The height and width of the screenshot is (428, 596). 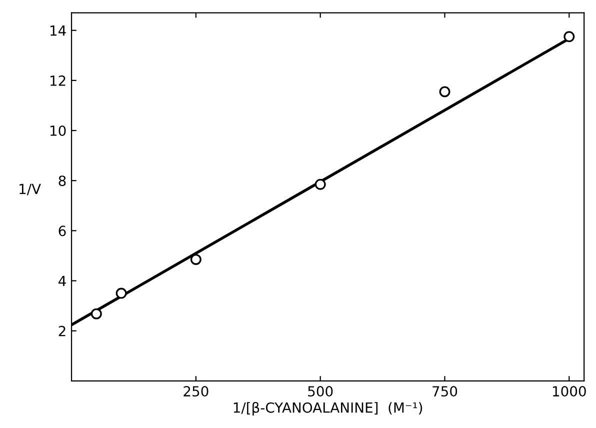 I want to click on y-tick-label: 6, so click(x=62, y=231).